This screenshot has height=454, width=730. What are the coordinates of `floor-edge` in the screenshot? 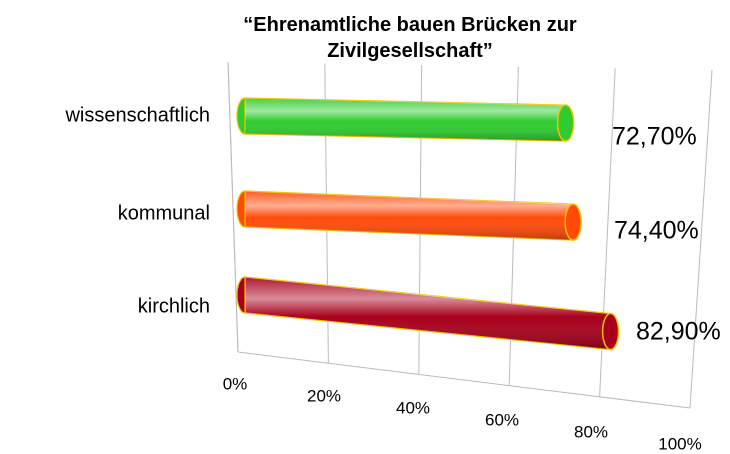 It's located at (464, 380).